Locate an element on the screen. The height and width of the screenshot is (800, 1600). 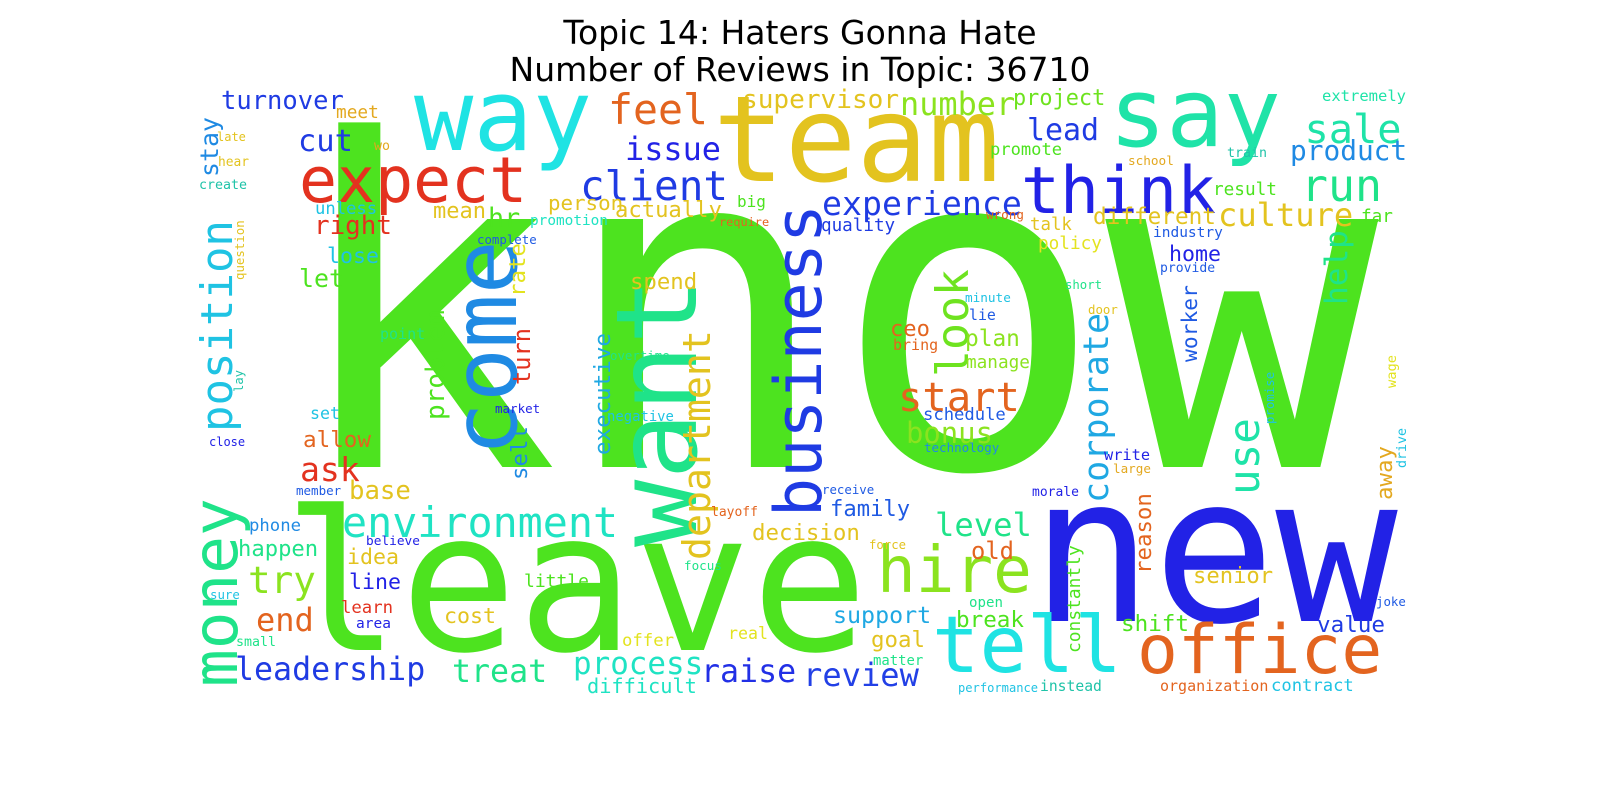
word-culture: culture is located at coordinates (1286, 214).